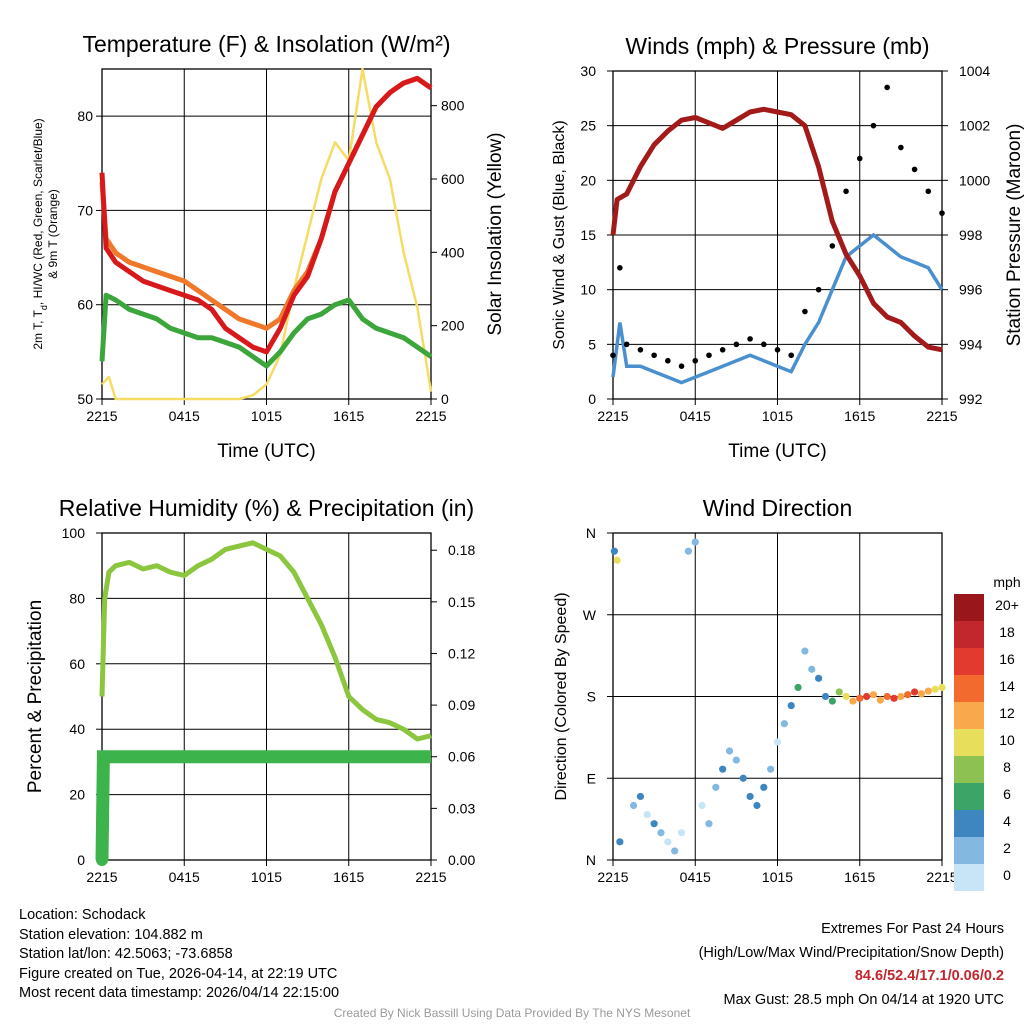  What do you see at coordinates (461, 705) in the screenshot?
I see `y2-tick-label: 0.09` at bounding box center [461, 705].